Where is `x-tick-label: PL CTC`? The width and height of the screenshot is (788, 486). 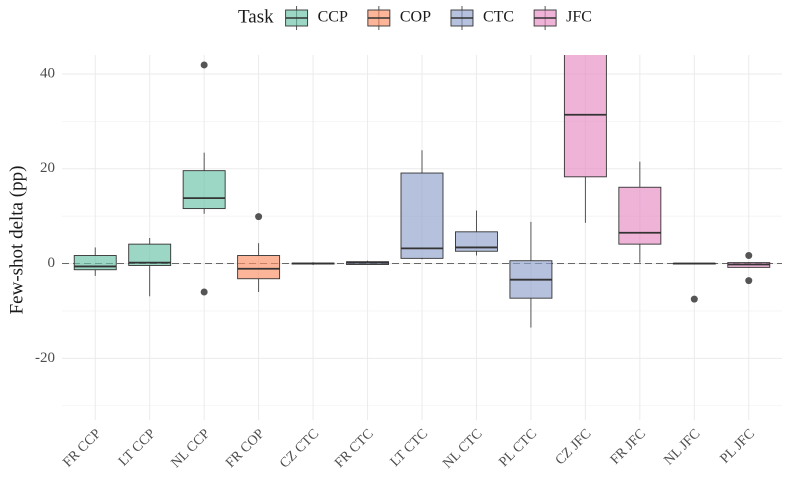
x-tick-label: PL CTC is located at coordinates (519, 448).